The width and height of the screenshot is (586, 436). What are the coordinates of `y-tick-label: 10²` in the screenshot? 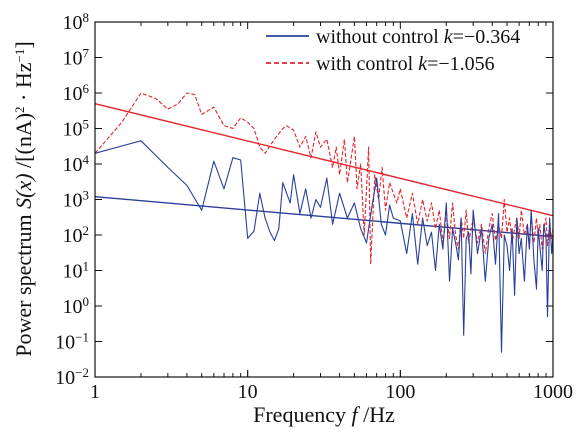 It's located at (76, 235).